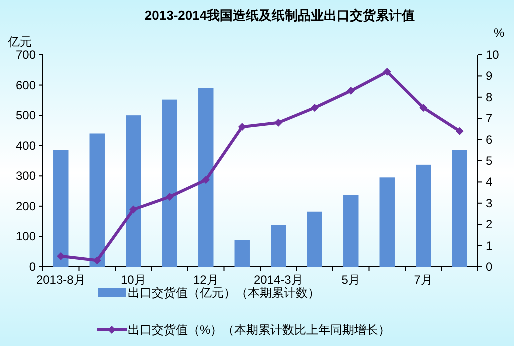  Describe the element at coordinates (280, 15) in the screenshot. I see `chart-title: 2013-2014我国造纸及纸制品业出口交货累计值` at that location.